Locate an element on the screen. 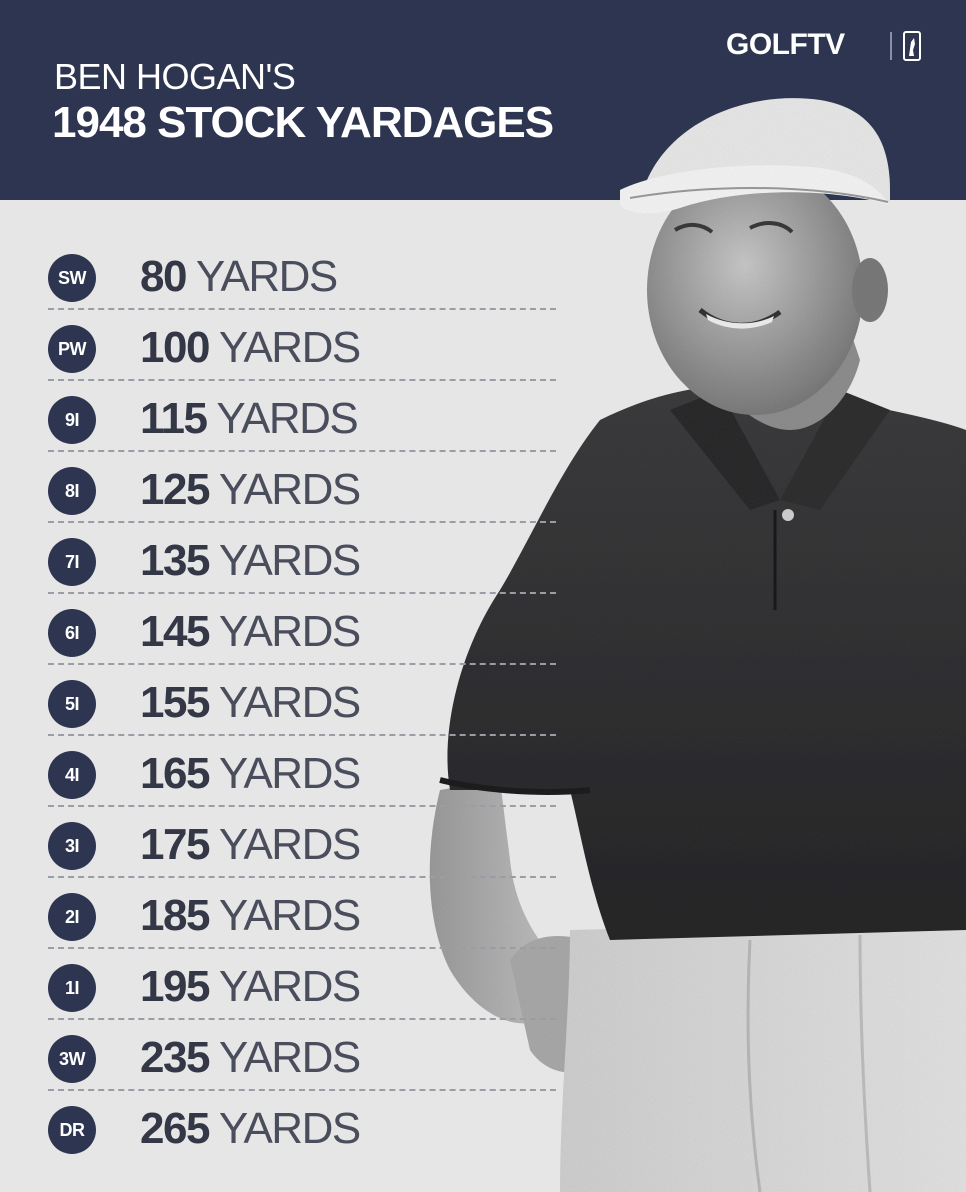  club-badge: 1I is located at coordinates (72, 988).